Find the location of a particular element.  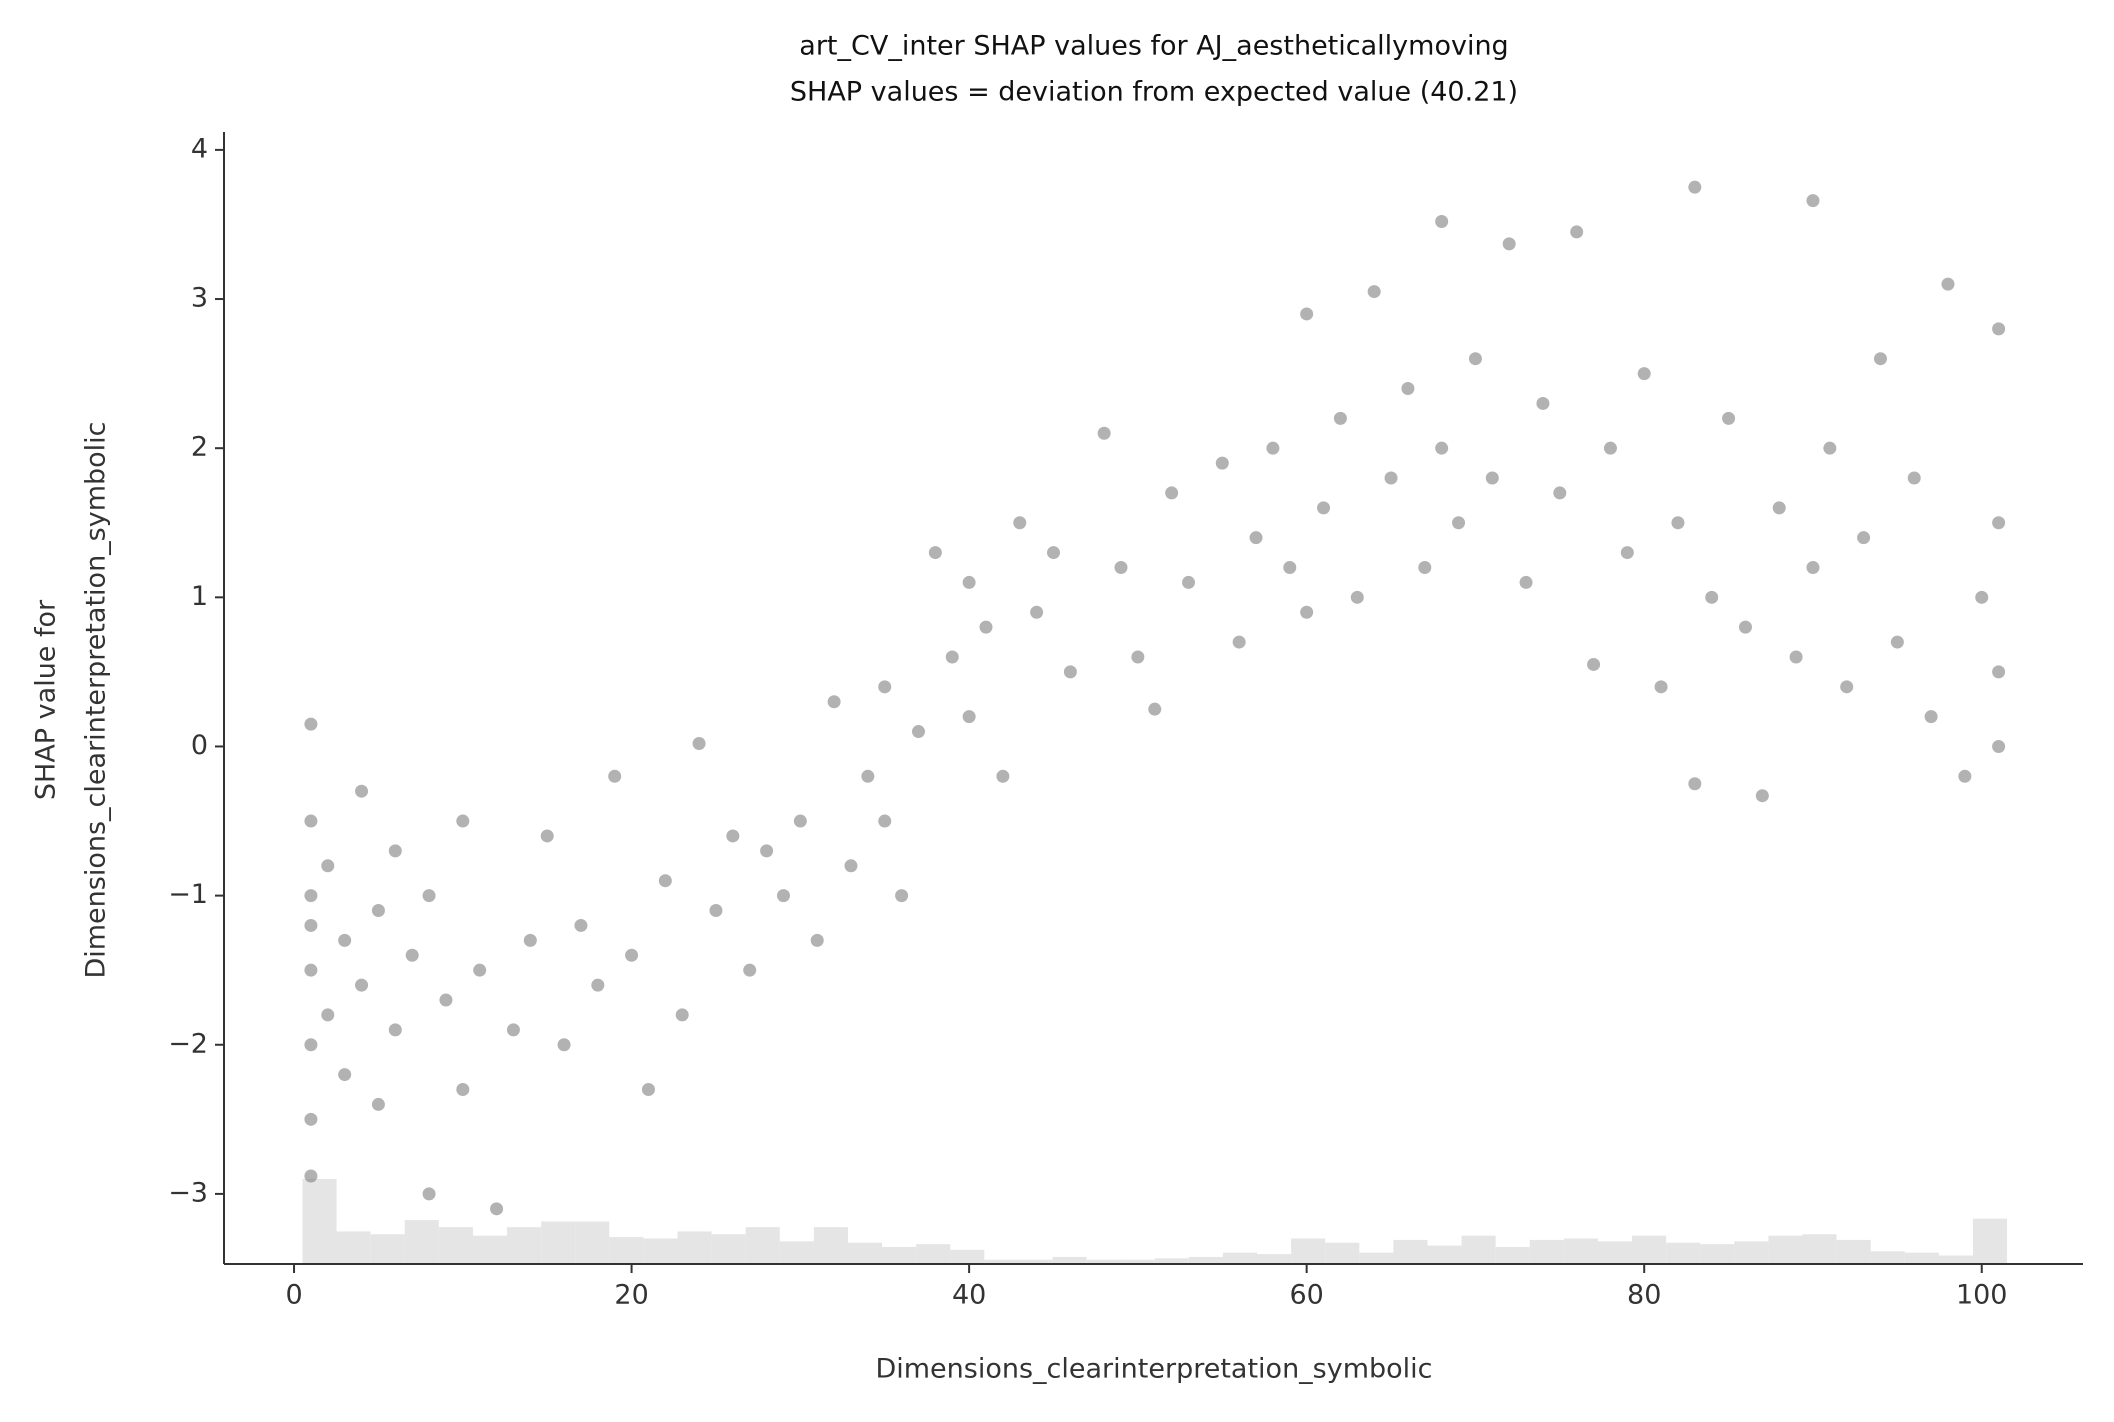

y-tick-label: 1 is located at coordinates (199, 596).